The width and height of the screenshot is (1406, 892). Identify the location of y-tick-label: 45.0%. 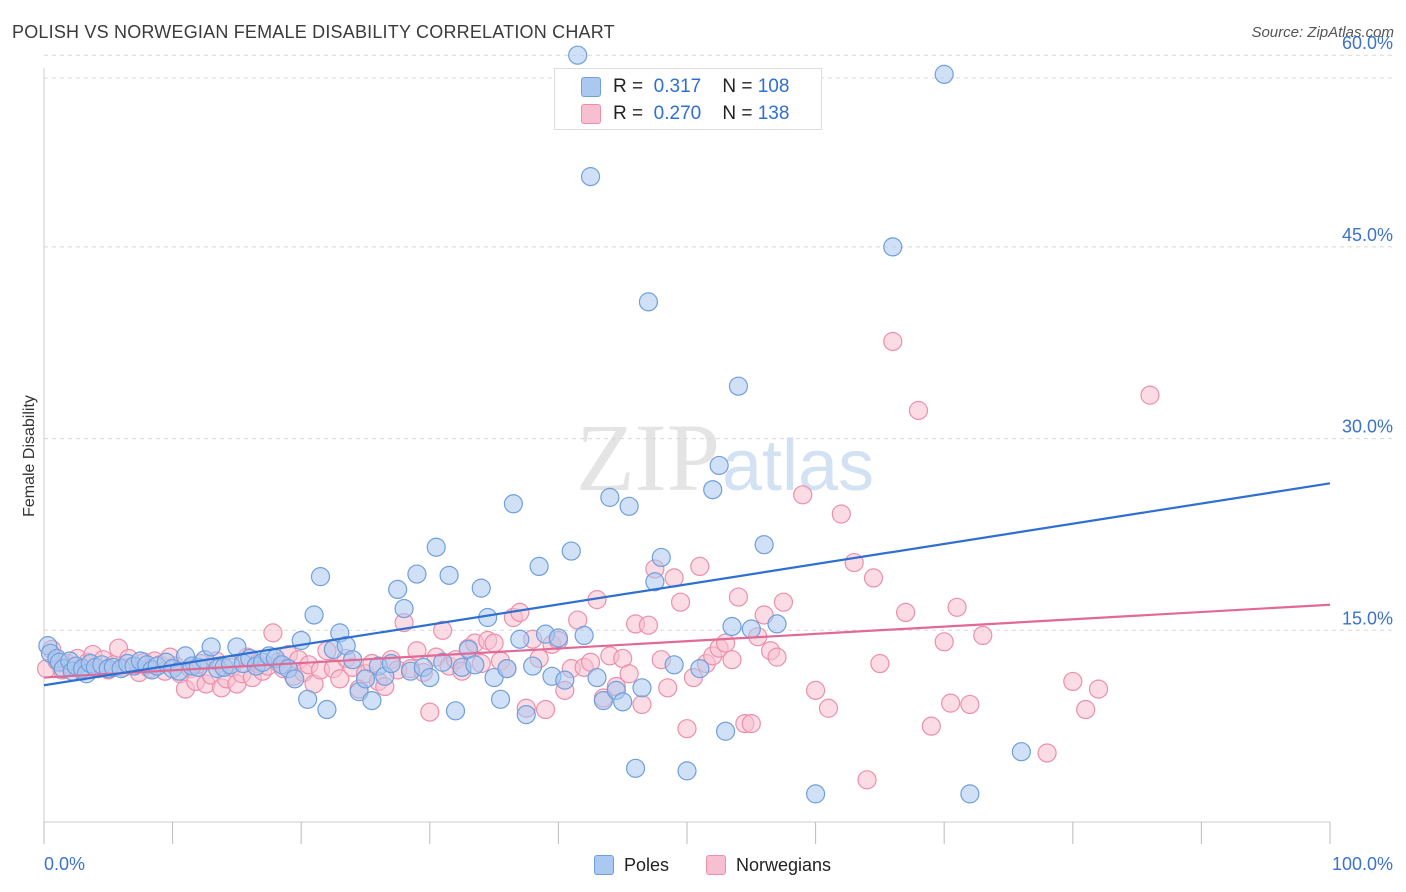
(1367, 235).